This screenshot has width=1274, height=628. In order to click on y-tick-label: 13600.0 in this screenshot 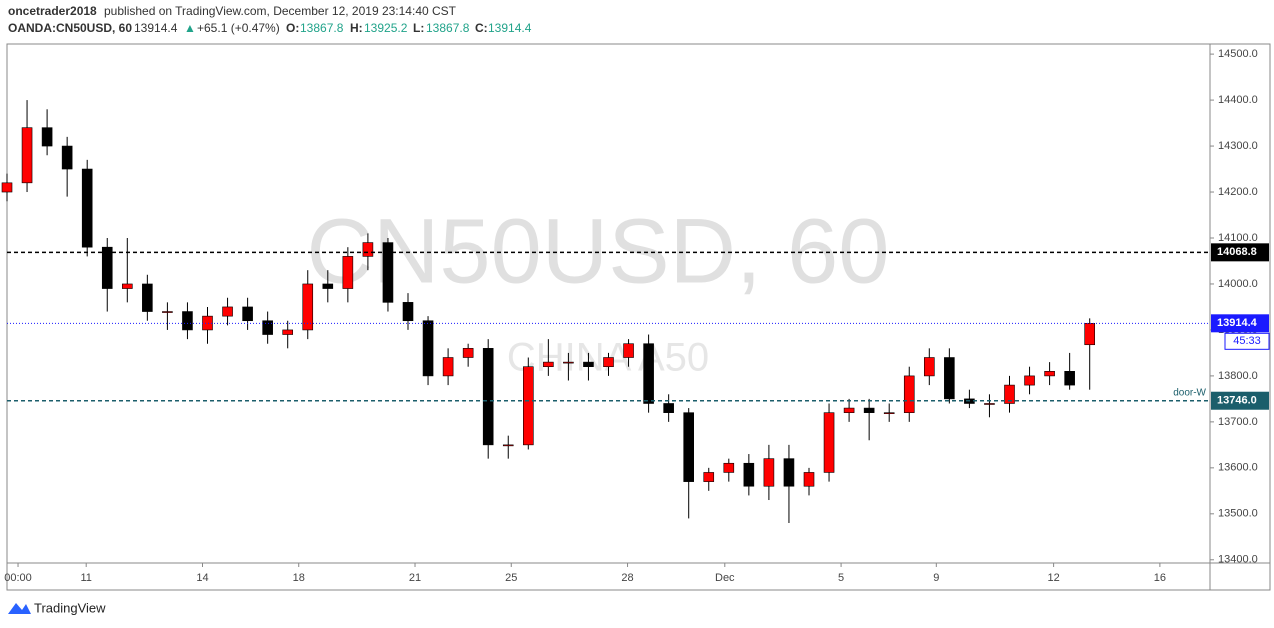, I will do `click(1238, 468)`.